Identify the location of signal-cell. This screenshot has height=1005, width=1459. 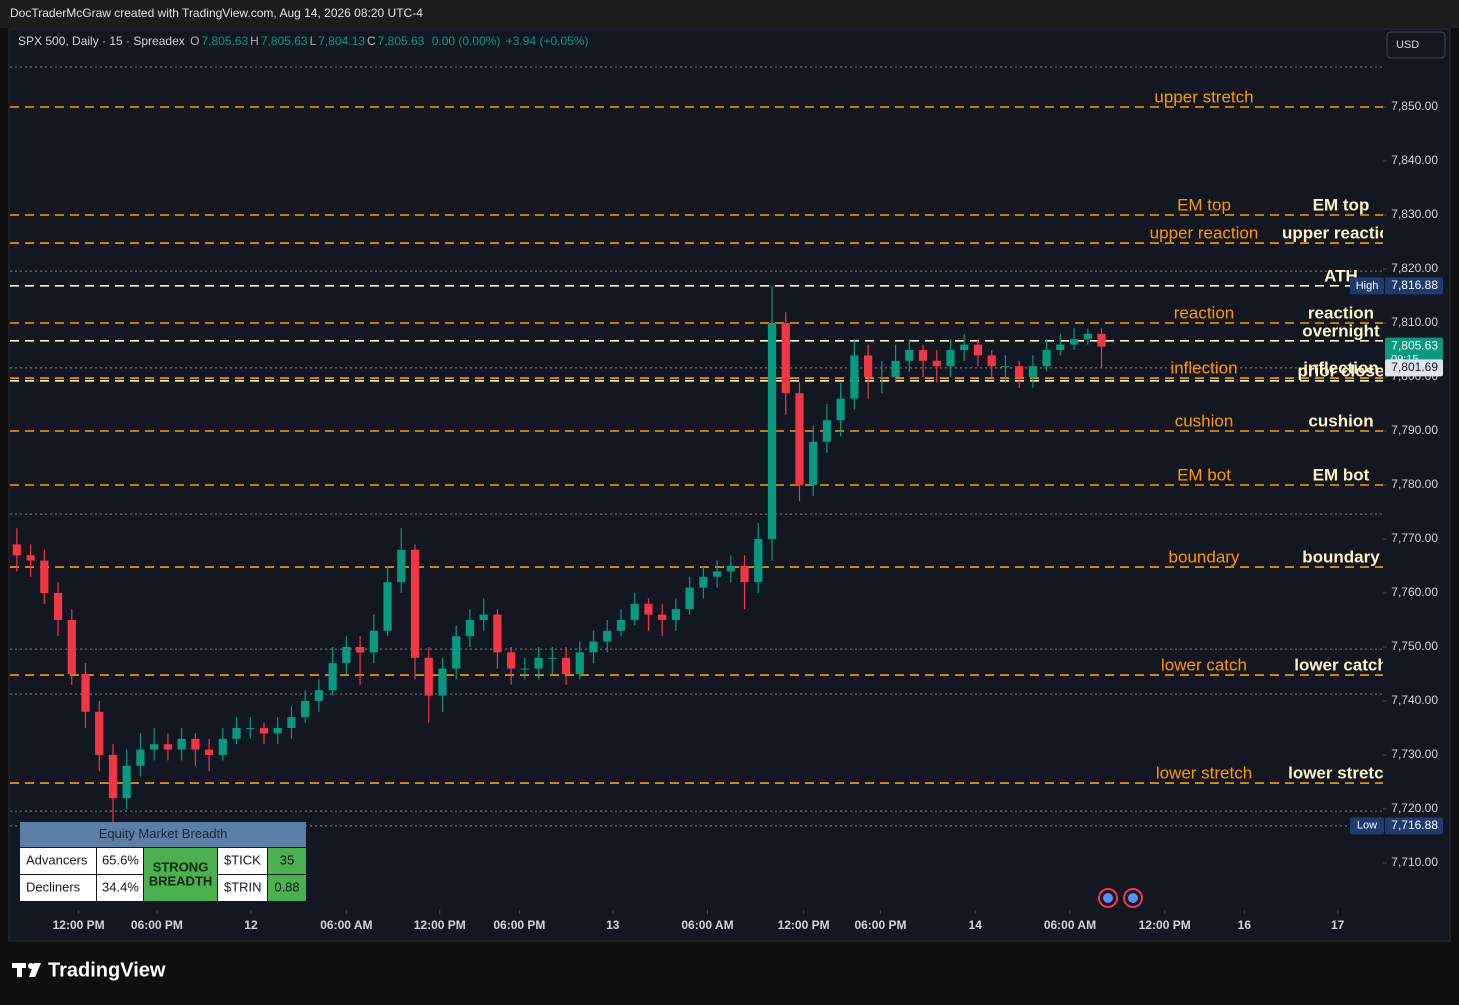
(180, 874).